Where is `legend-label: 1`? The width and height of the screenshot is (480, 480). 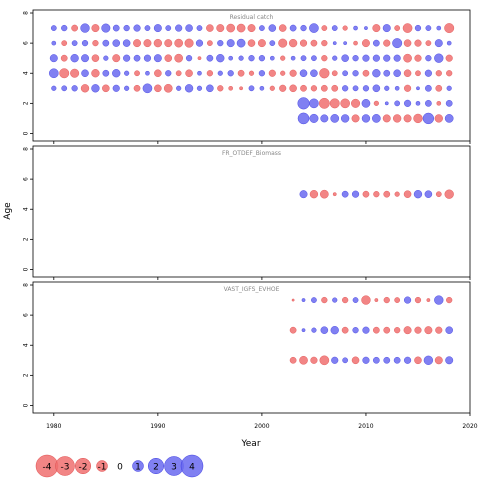
legend-label: 1 is located at coordinates (138, 468).